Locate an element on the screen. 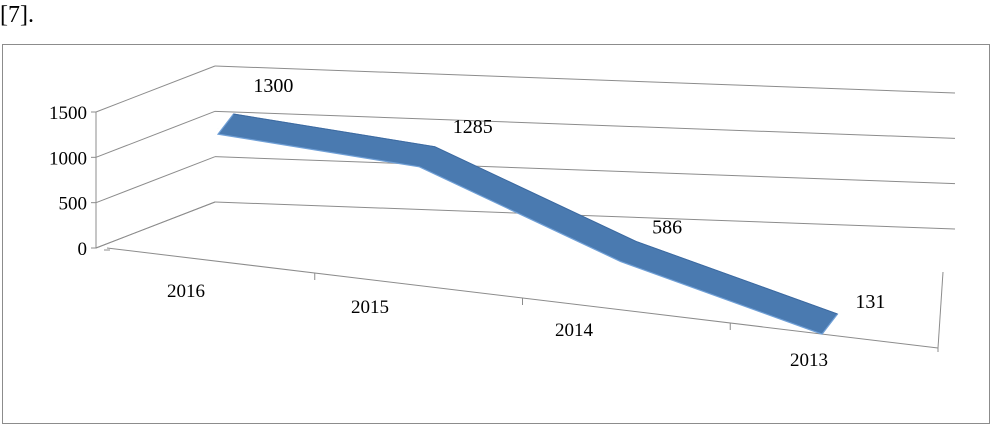 This screenshot has width=994, height=427. x-tick-label: 2014 is located at coordinates (574, 330).